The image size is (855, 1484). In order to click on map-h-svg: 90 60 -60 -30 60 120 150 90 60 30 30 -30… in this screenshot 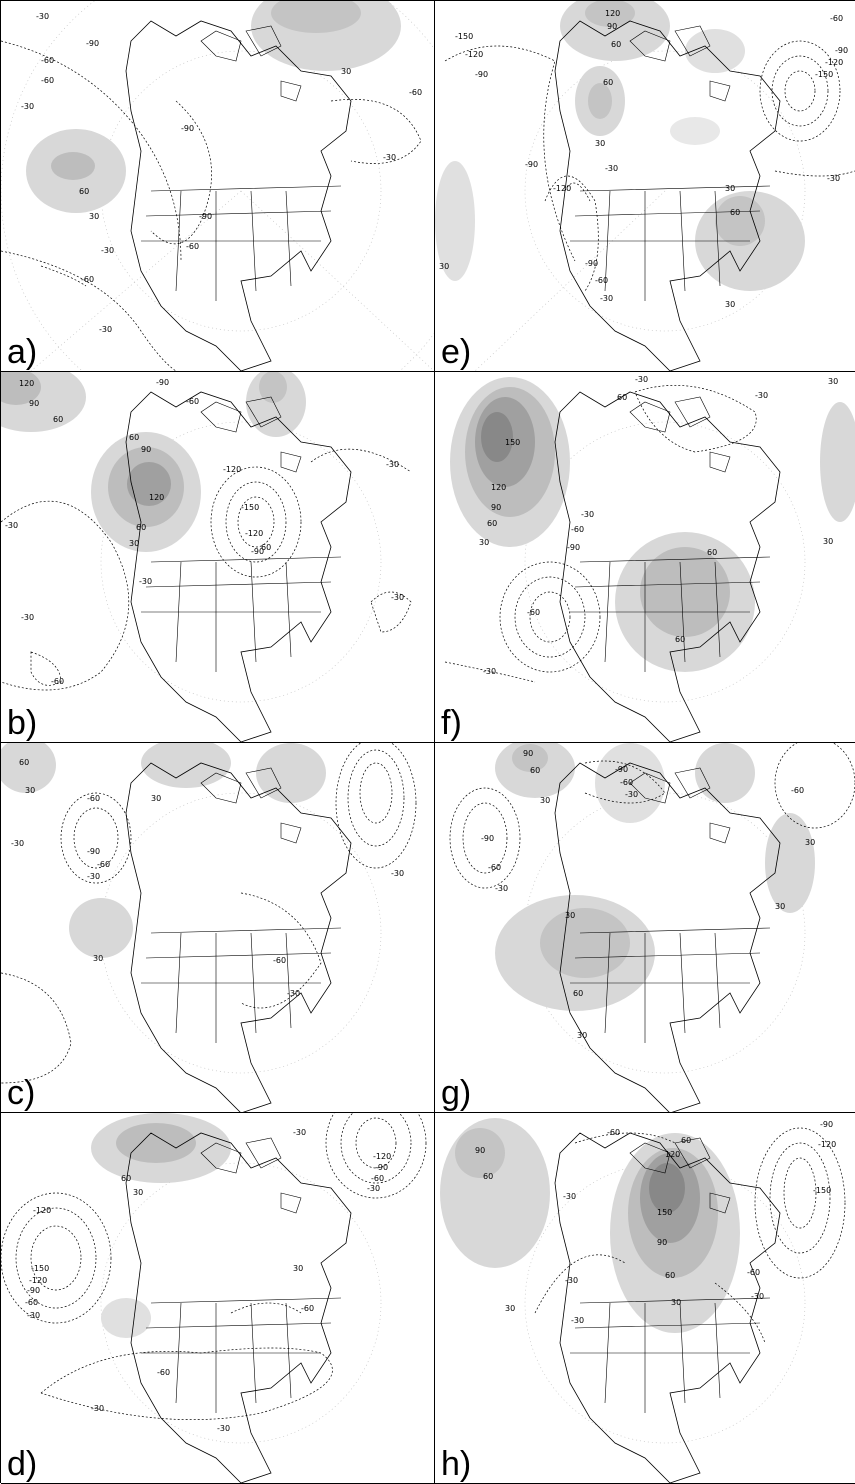, I will do `click(643, 1300)`.